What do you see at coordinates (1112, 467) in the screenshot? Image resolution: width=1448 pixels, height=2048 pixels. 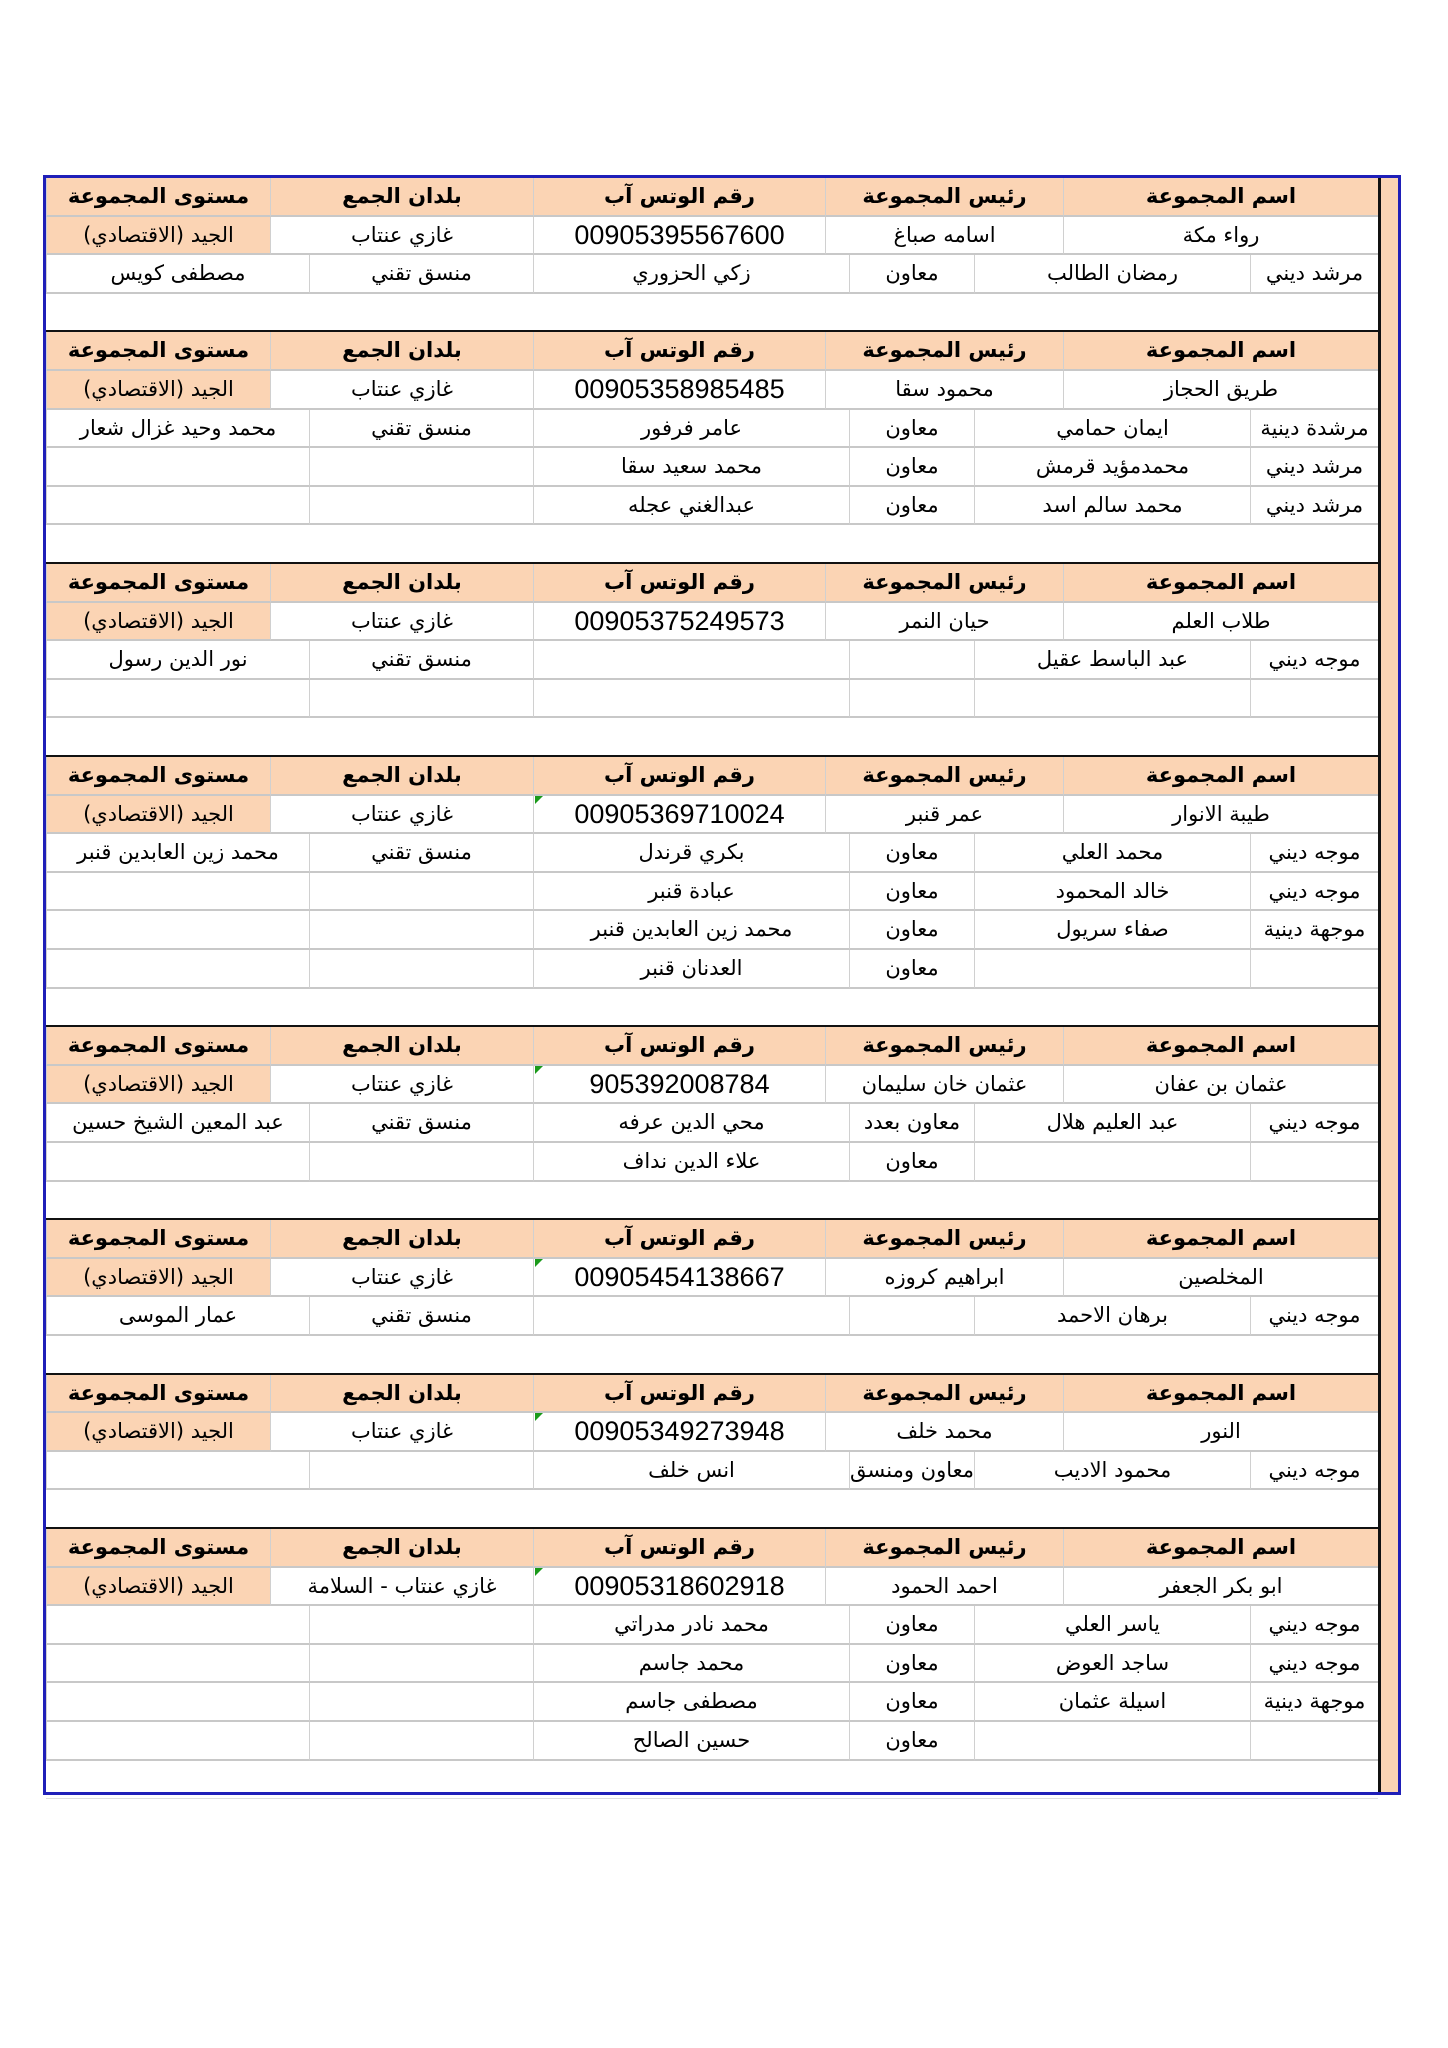 I see `member-name-cell: محمدمؤيد قرمش` at bounding box center [1112, 467].